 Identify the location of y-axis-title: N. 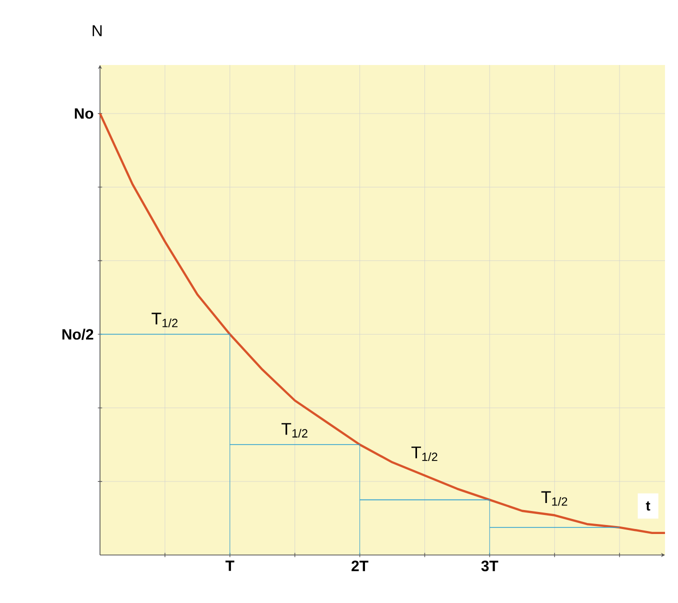
(97, 30).